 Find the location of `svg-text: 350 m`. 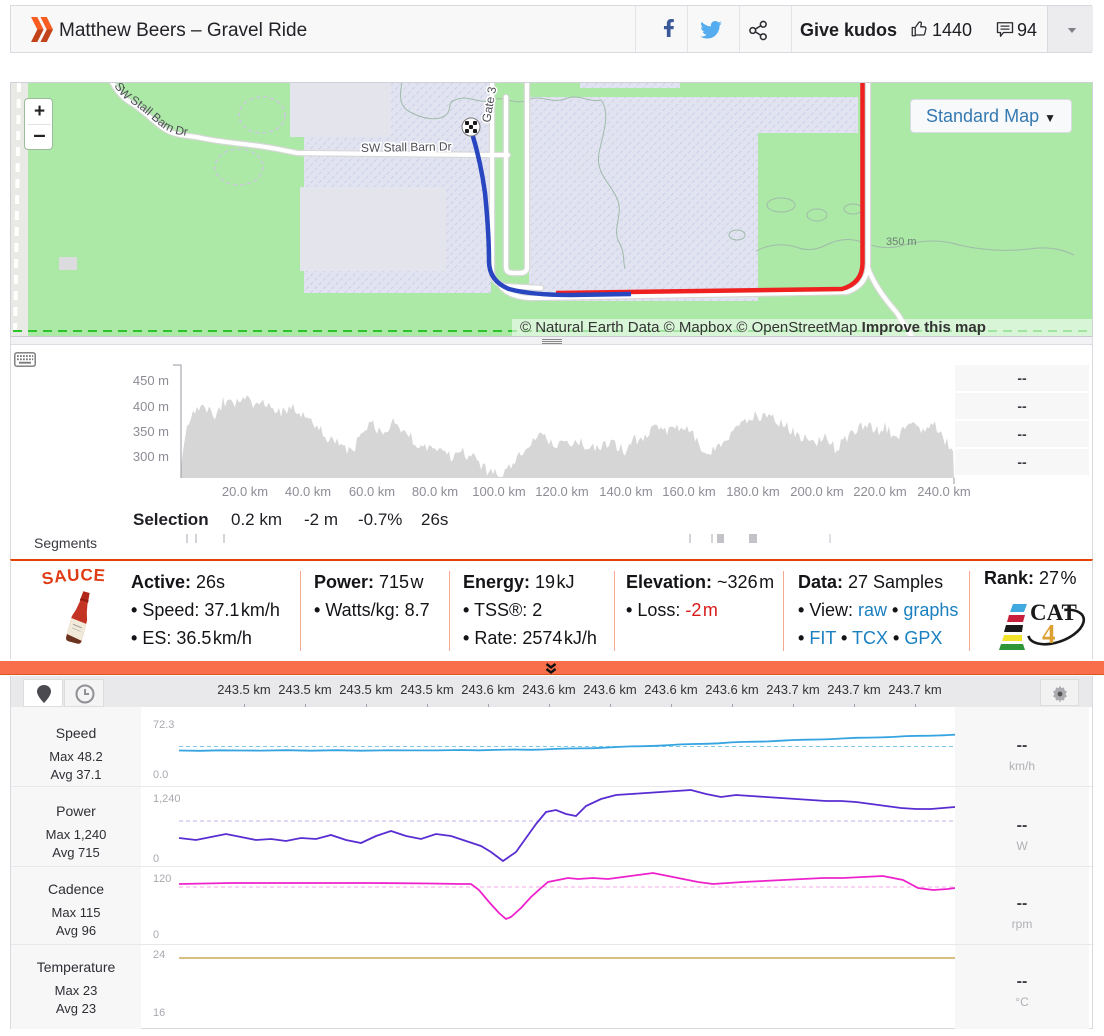

svg-text: 350 m is located at coordinates (901, 242).